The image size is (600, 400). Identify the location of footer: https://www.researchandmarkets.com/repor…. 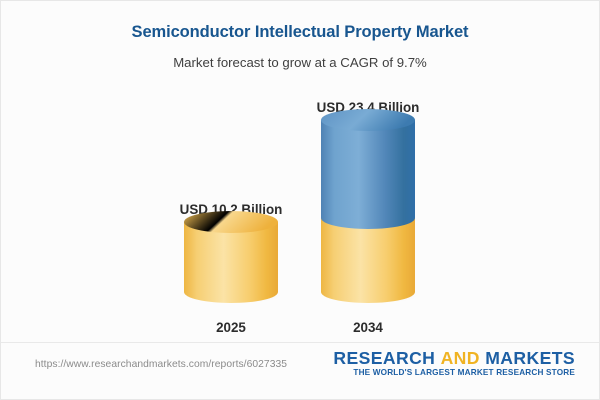
(300, 370).